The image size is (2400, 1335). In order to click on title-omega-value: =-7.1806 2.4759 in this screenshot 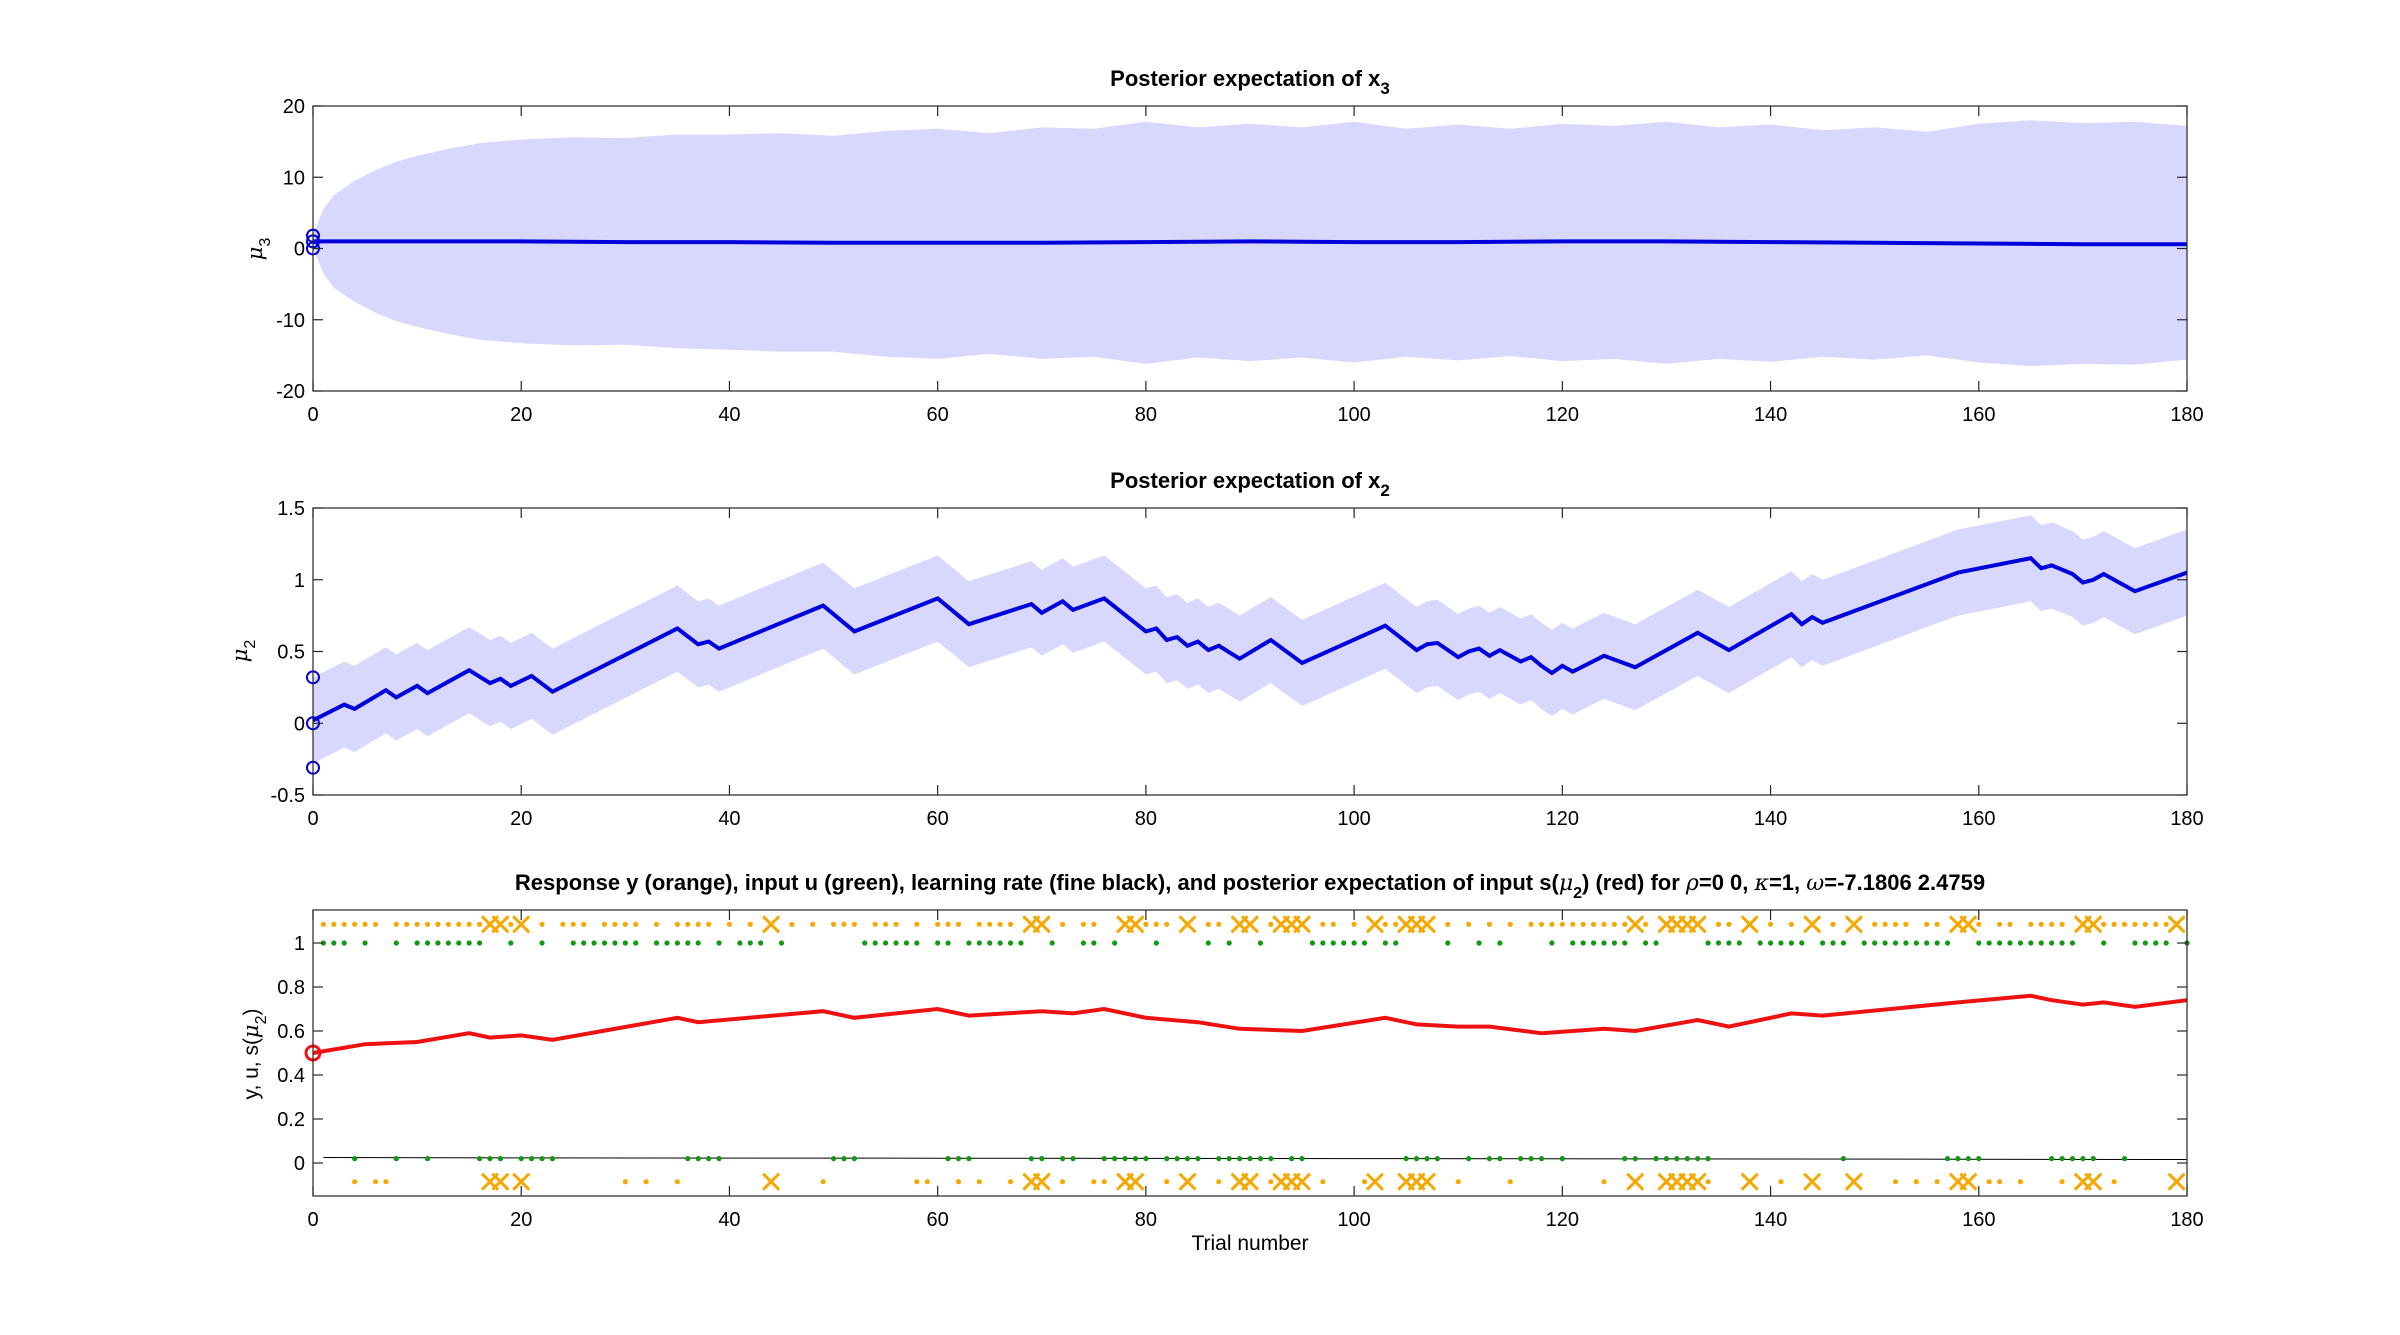, I will do `click(1904, 882)`.